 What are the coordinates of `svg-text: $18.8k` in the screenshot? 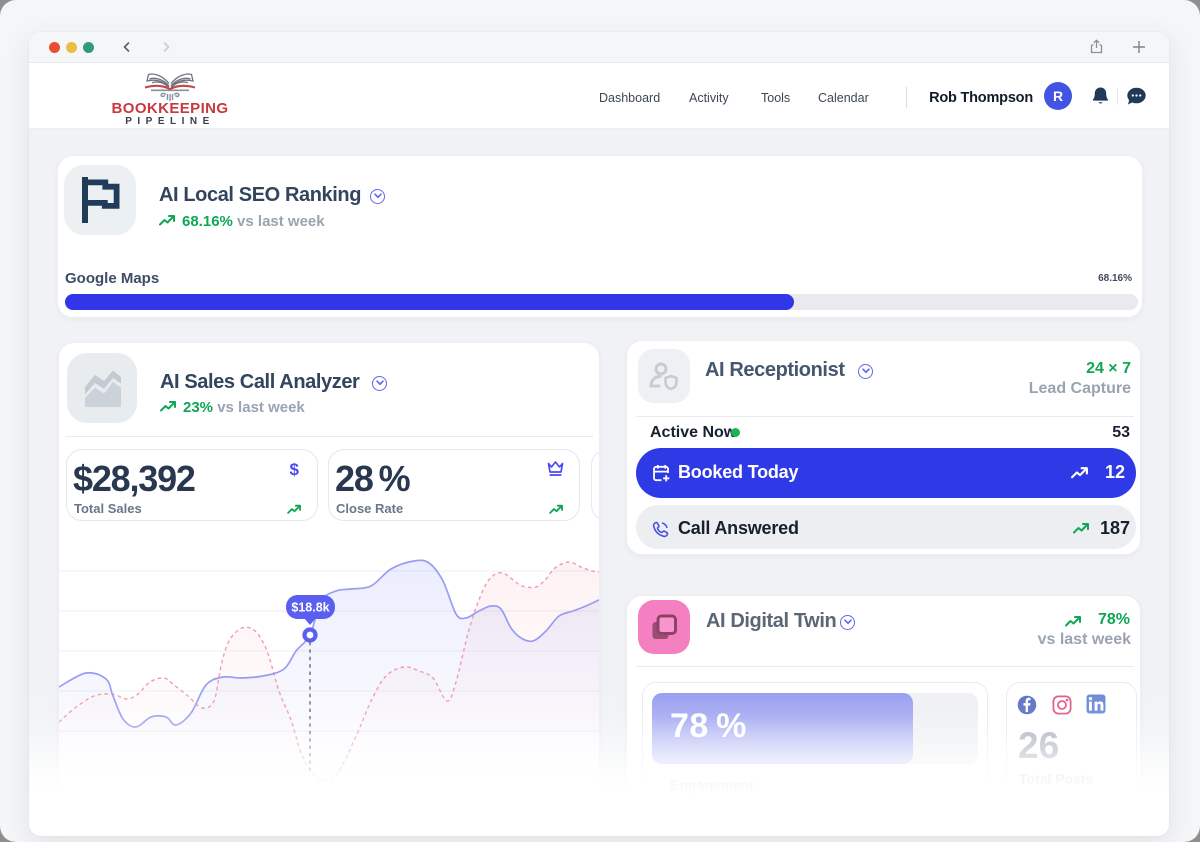 It's located at (310, 608).